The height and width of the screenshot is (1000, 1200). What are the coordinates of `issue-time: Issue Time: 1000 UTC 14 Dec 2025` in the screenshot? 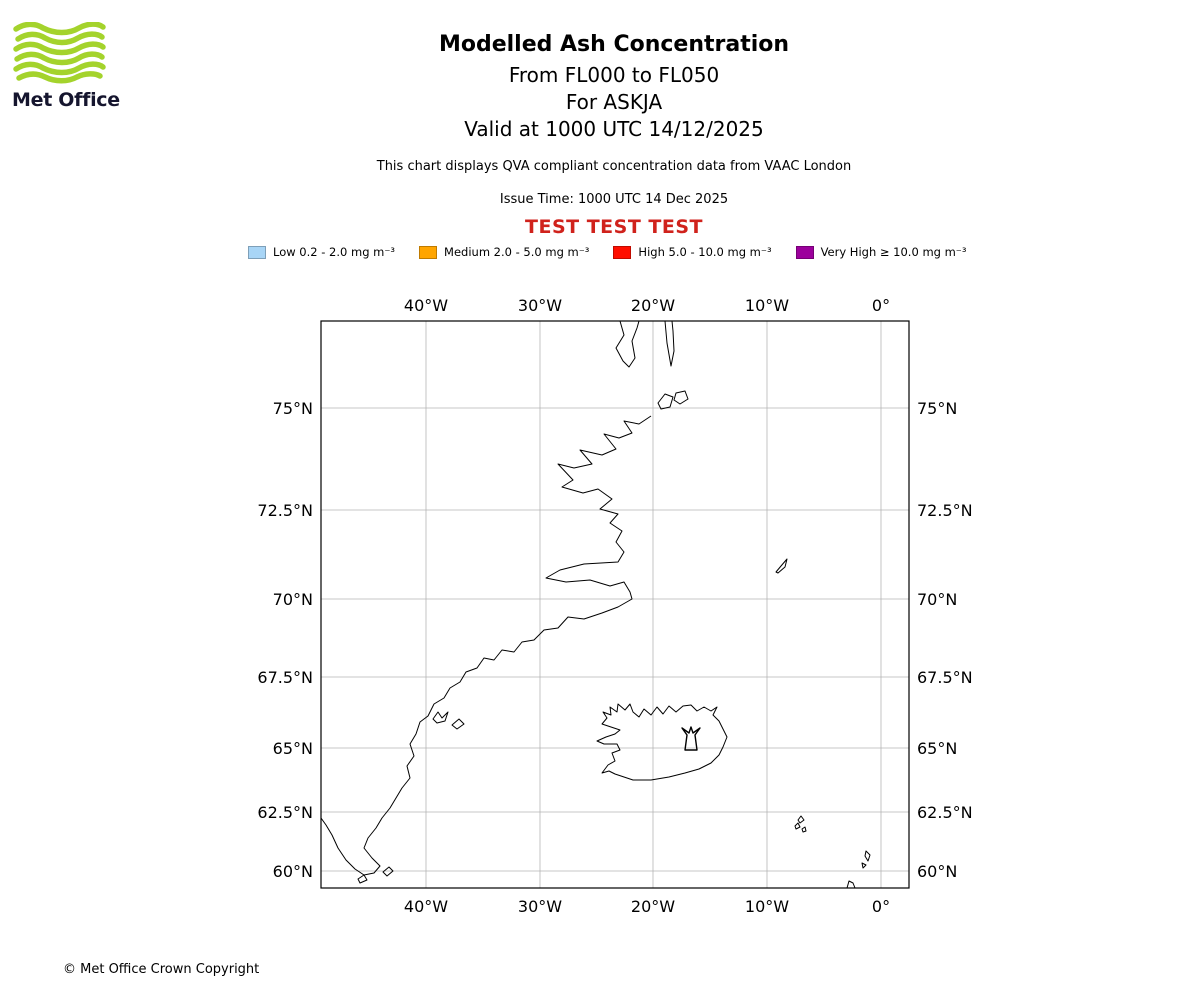 It's located at (614, 199).